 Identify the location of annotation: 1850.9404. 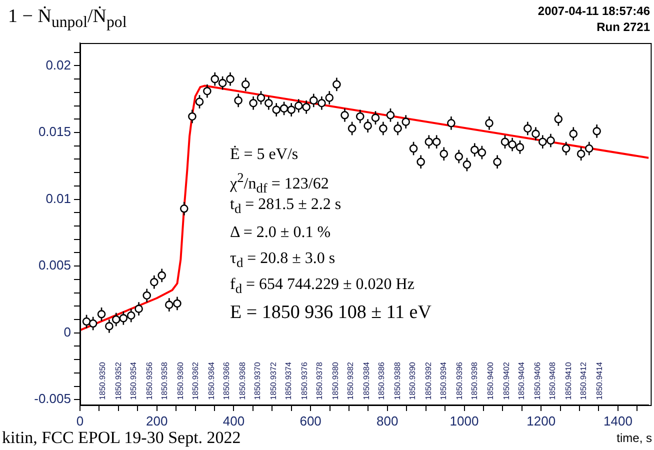
(522, 381).